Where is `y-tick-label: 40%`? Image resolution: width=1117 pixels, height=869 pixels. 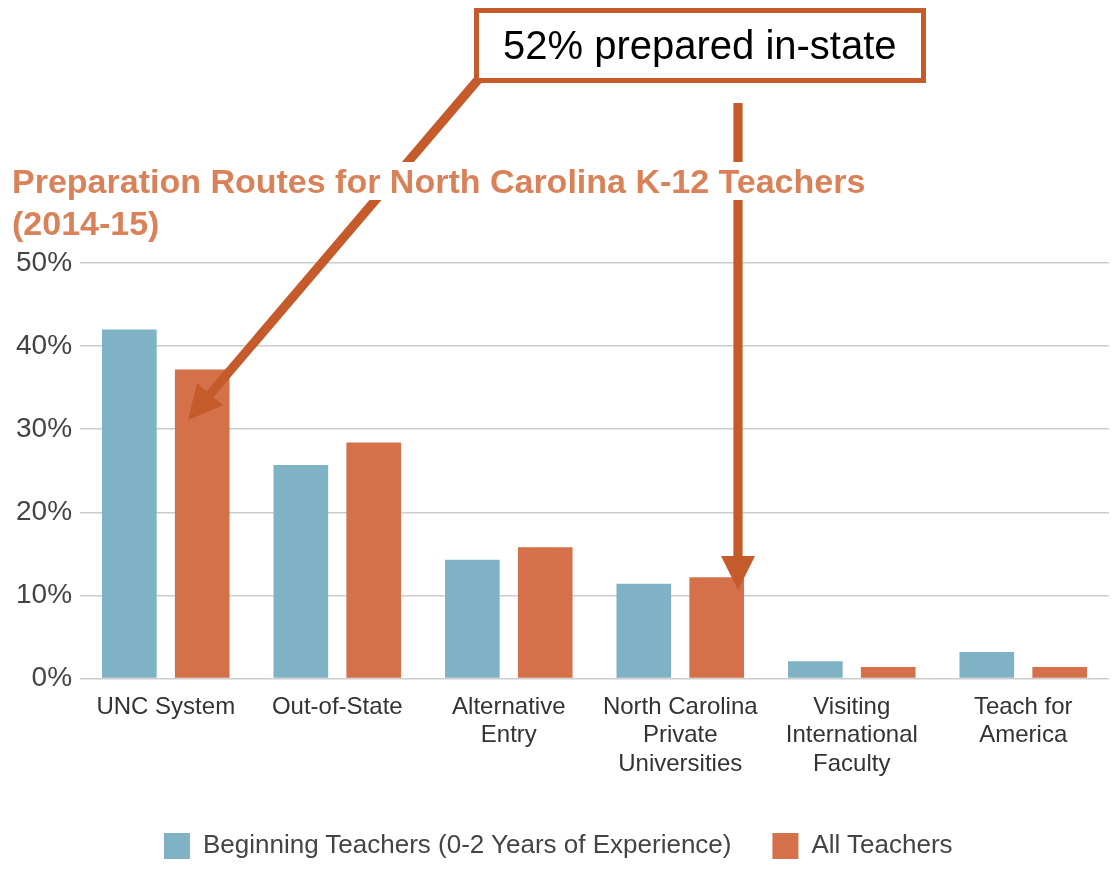 y-tick-label: 40% is located at coordinates (44, 344).